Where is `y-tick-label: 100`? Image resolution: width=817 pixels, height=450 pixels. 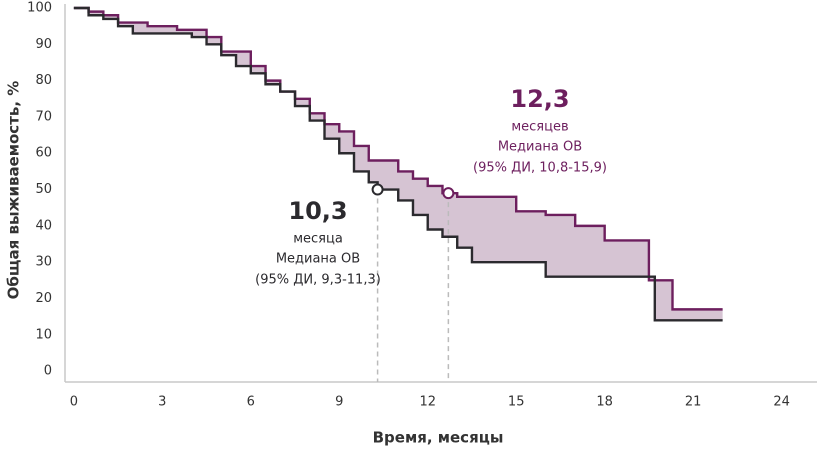
y-tick-label: 100 is located at coordinates (39, 8).